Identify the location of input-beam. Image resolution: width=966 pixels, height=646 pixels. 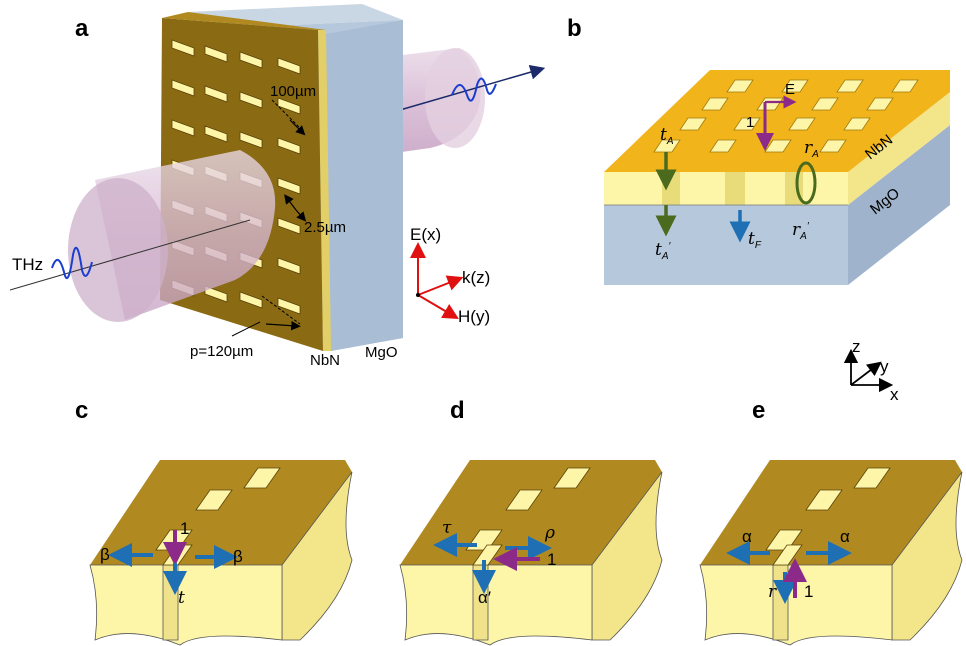
(172, 236).